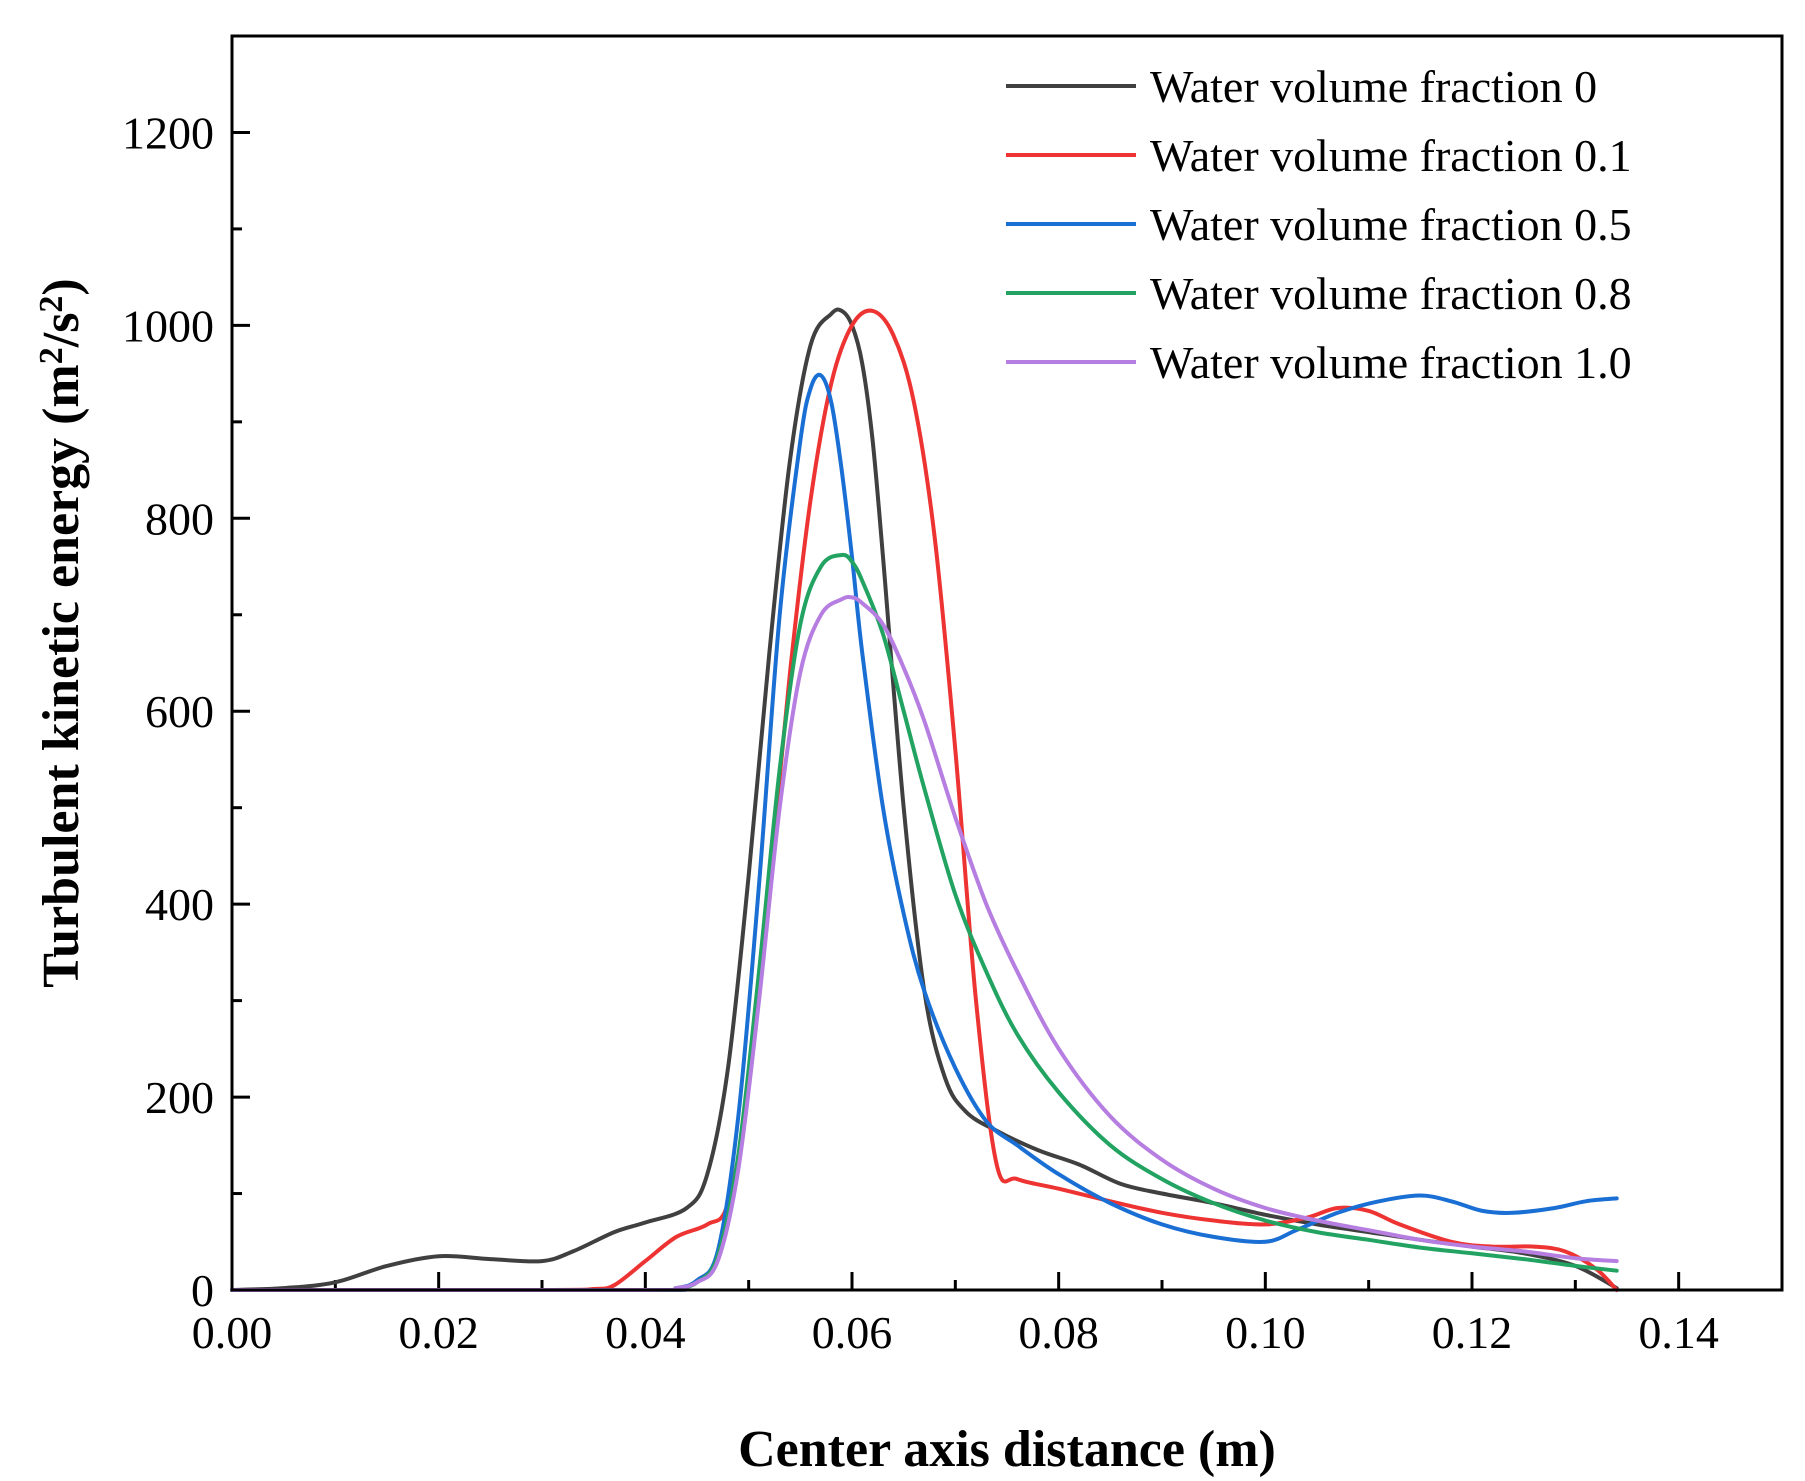  Describe the element at coordinates (1007, 1449) in the screenshot. I see `x-axis-title: Center axis distance (m)` at that location.